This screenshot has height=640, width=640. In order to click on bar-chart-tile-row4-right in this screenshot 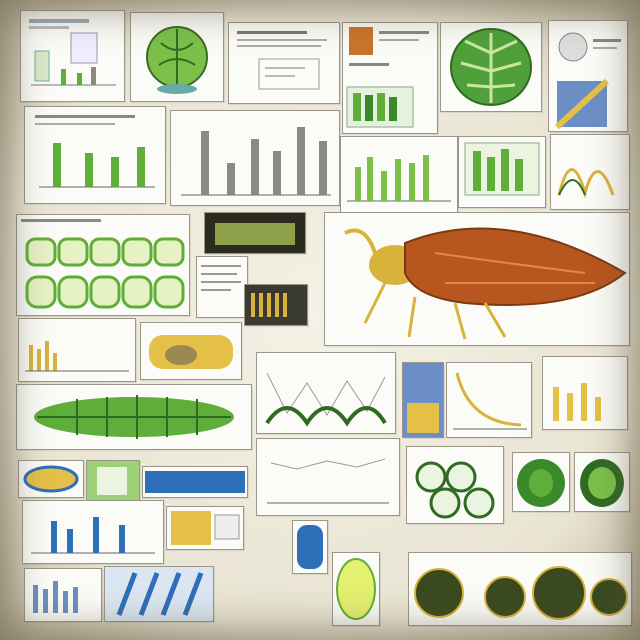, I will do `click(585, 393)`.